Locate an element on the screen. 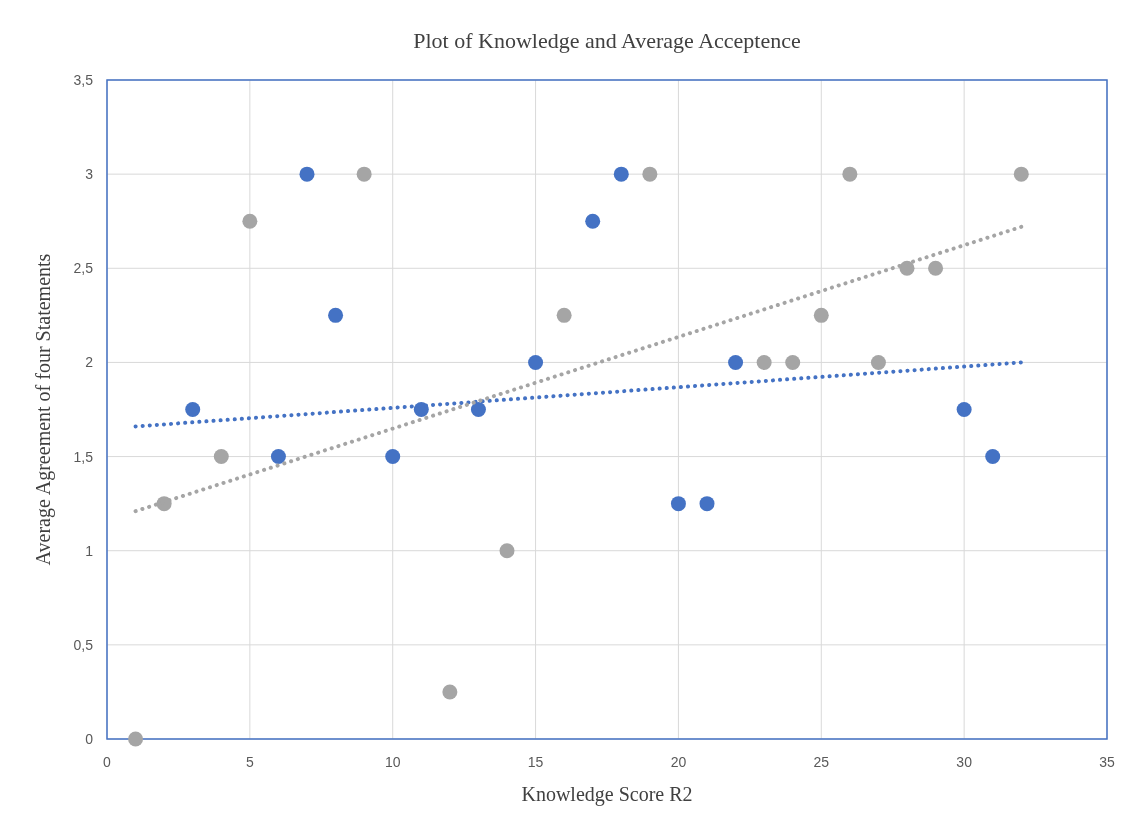 The image size is (1140, 825). x-tick-label: 0 is located at coordinates (107, 762).